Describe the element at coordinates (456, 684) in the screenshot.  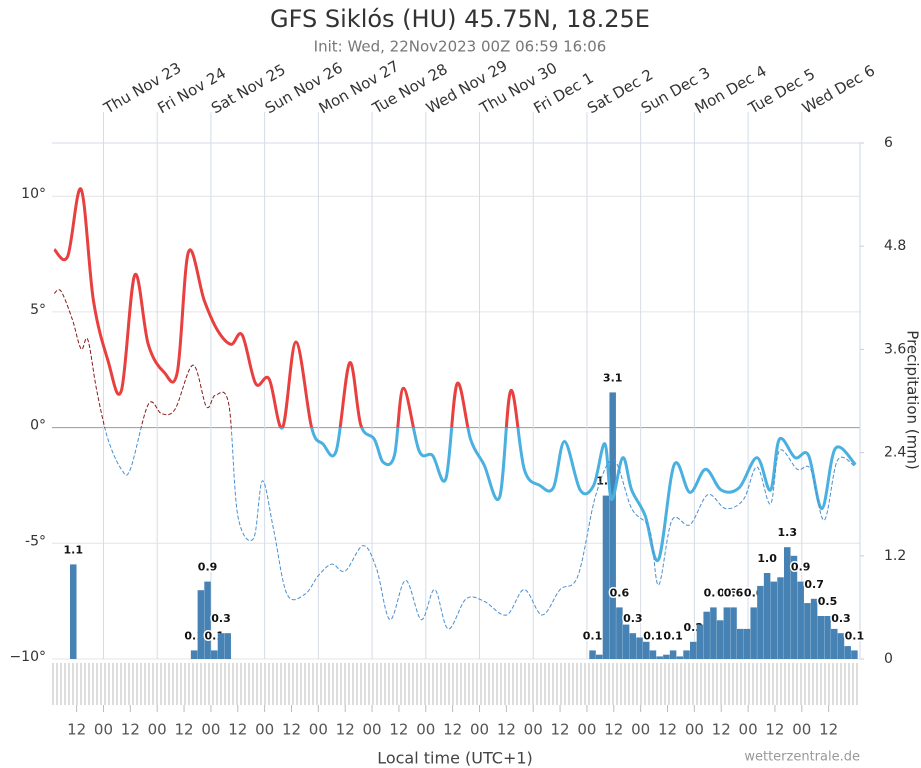
I see `wind-strip` at that location.